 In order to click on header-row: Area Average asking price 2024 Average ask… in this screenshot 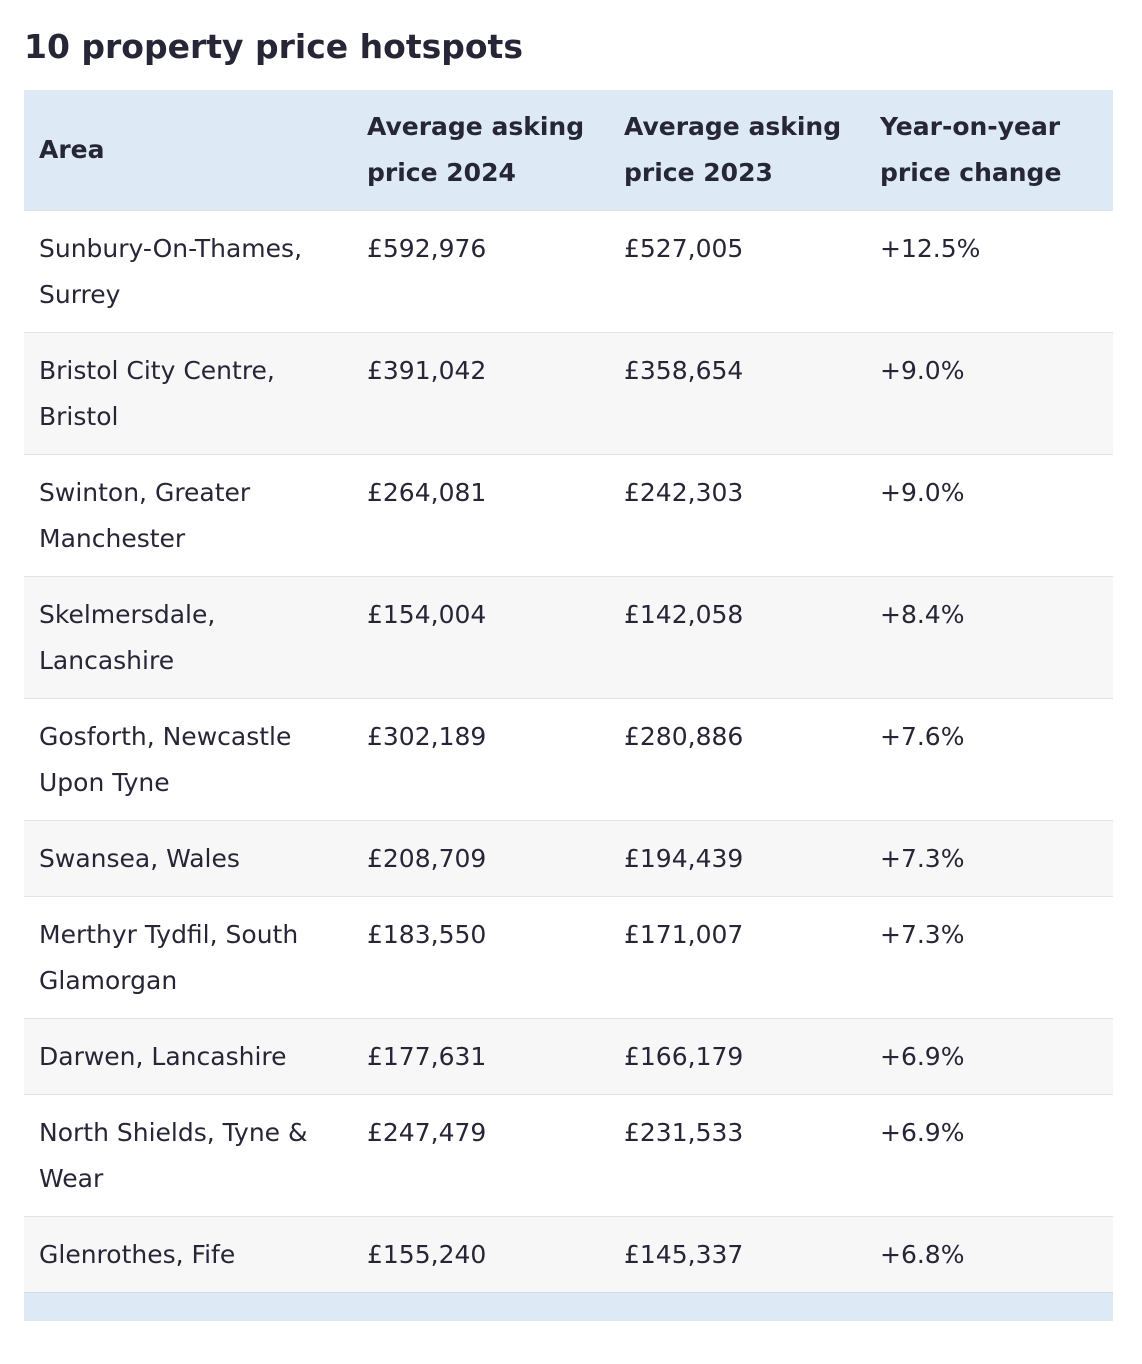, I will do `click(568, 150)`.